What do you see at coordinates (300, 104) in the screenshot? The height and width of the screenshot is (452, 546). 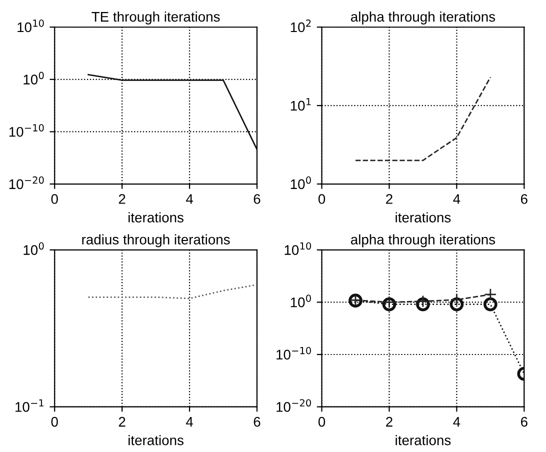 I see `y-tick-label: 10$^{1}$` at bounding box center [300, 104].